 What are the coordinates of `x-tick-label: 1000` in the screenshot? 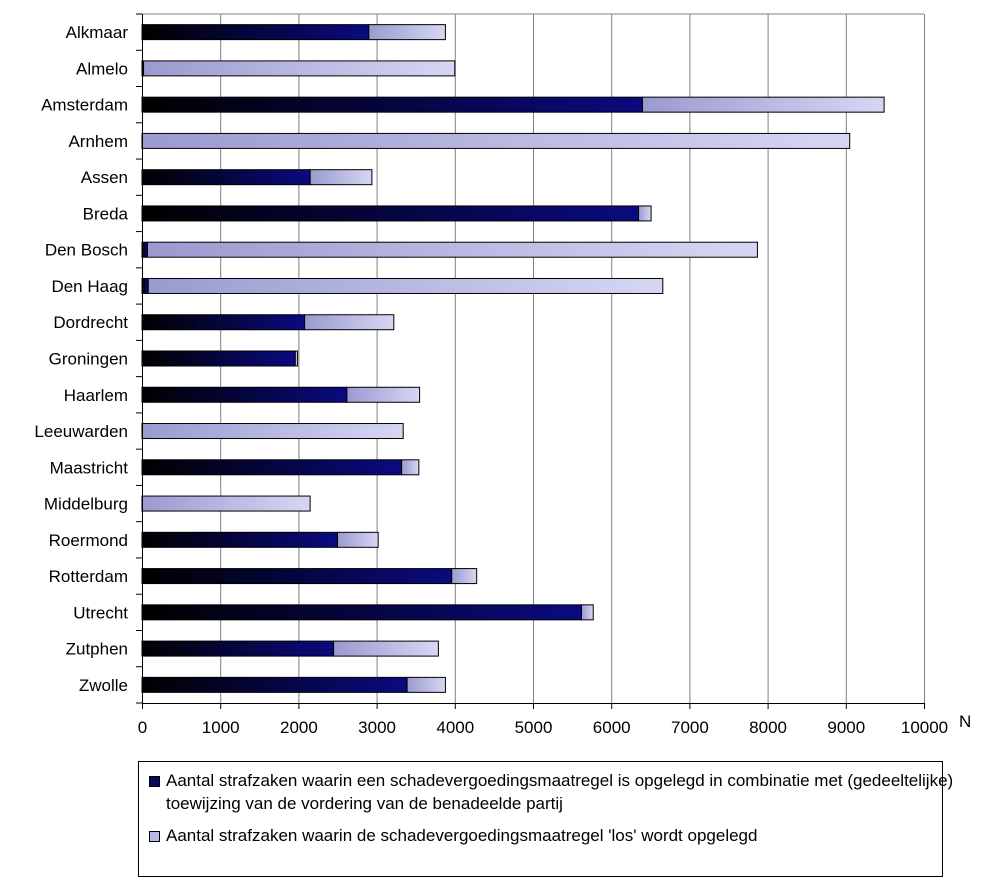 It's located at (221, 727).